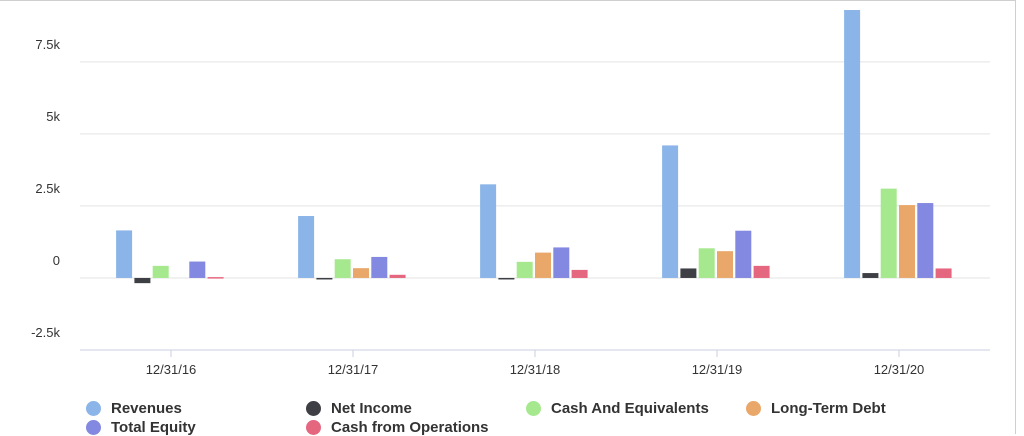 This screenshot has width=1024, height=436. Describe the element at coordinates (717, 369) in the screenshot. I see `x-tick-label: 12/31/19` at that location.